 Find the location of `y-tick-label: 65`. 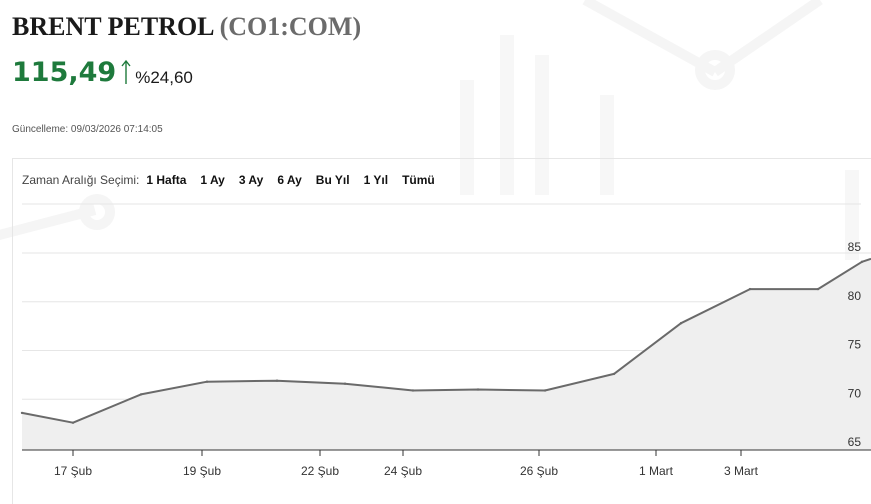

y-tick-label: 65 is located at coordinates (855, 442).